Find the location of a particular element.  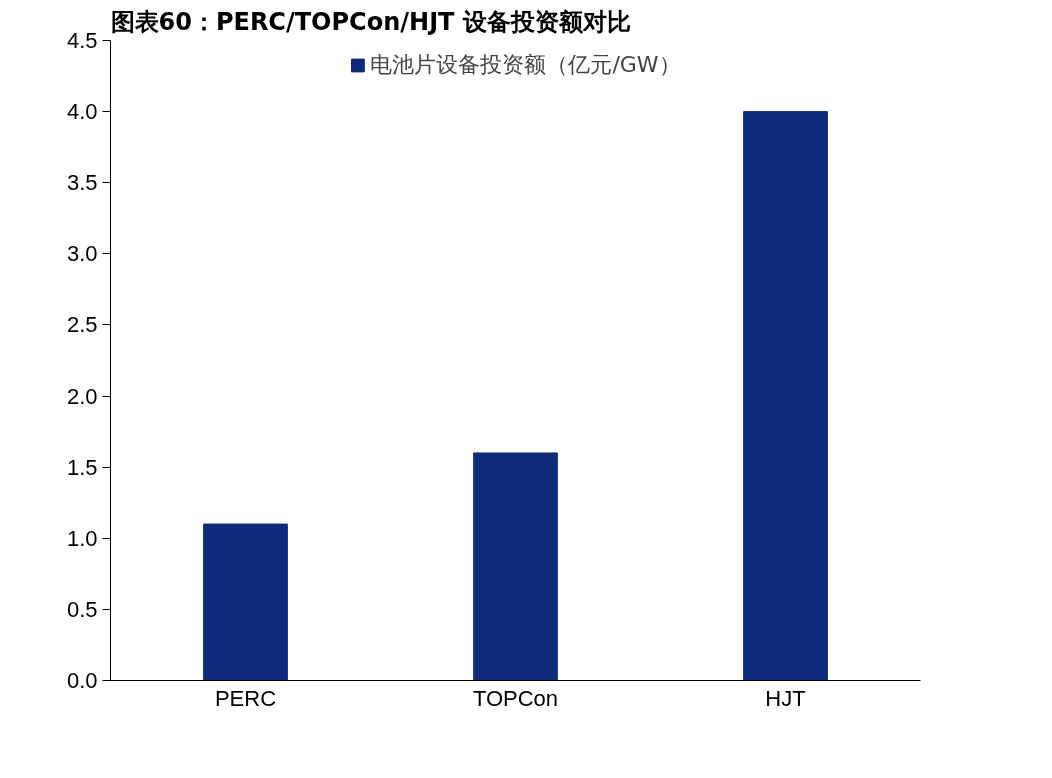

y-tick-label: 2.5 is located at coordinates (82, 325).